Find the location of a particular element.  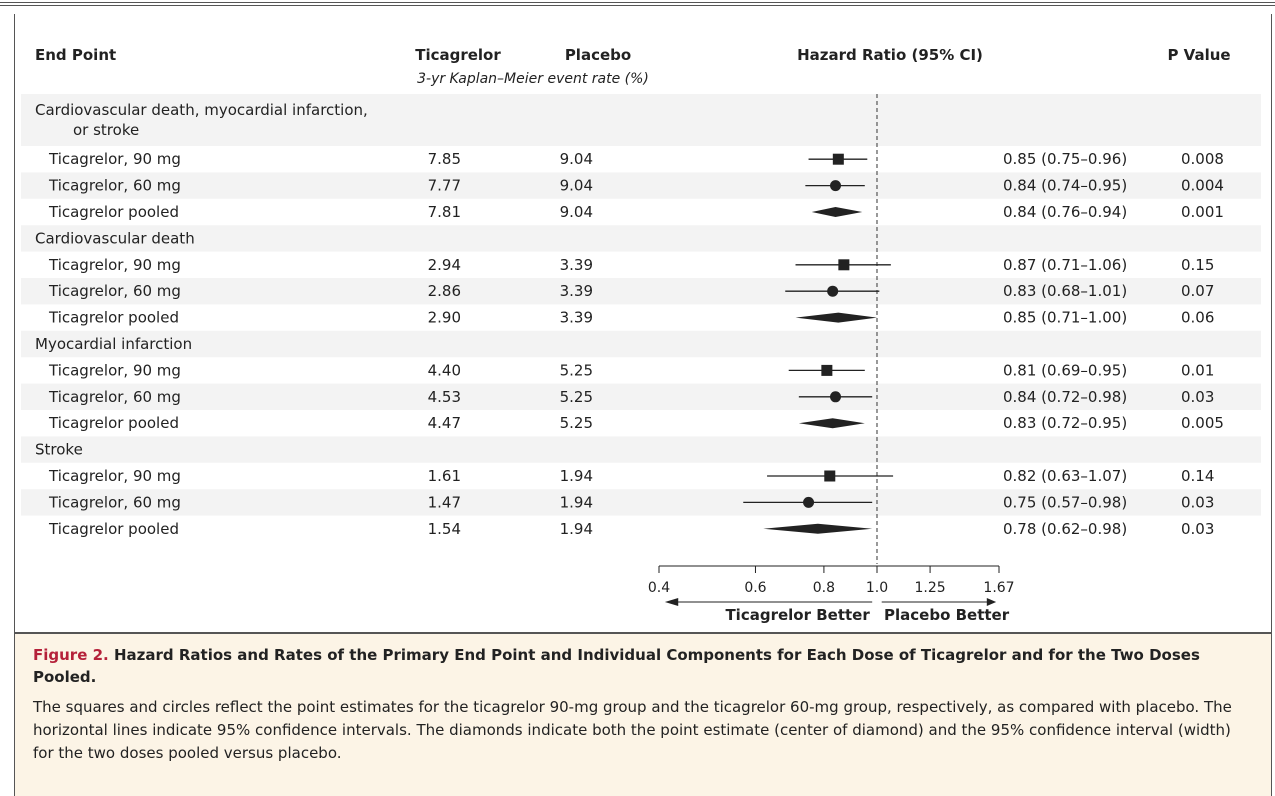

x-axis-tick-label: 0.6 is located at coordinates (755, 588).